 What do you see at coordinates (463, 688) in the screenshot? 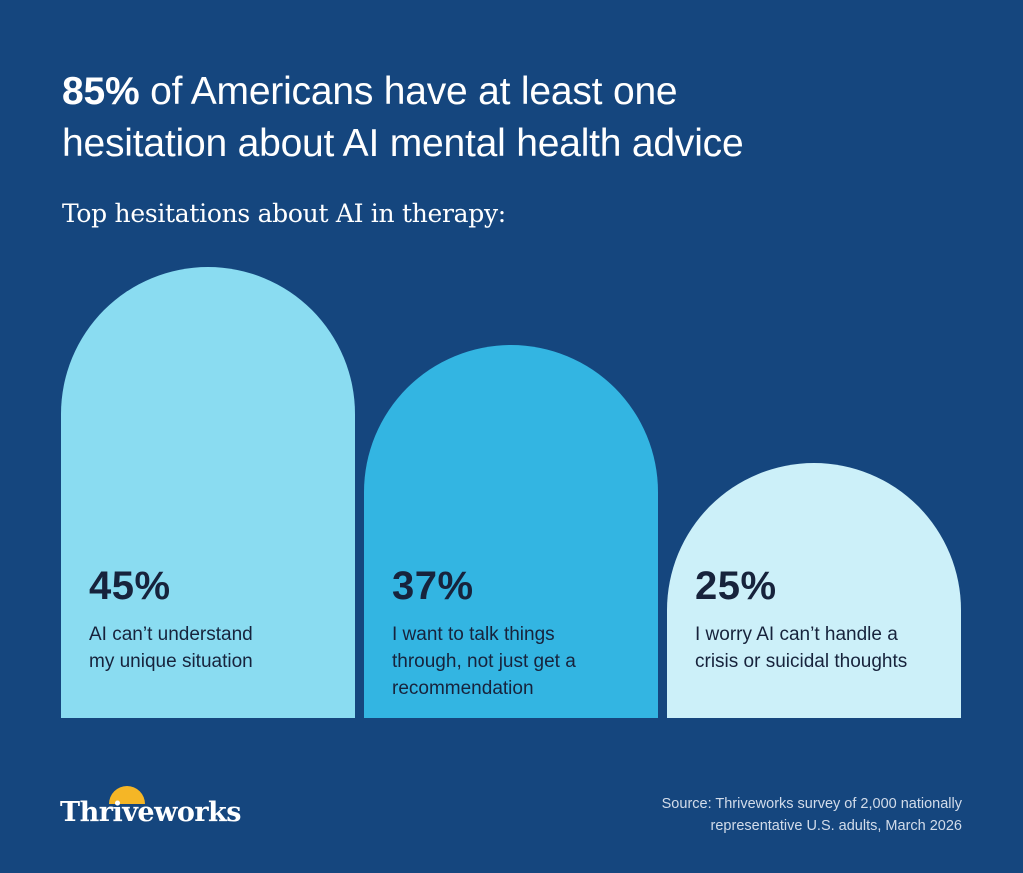
I see `bar-category-line: recommendation` at bounding box center [463, 688].